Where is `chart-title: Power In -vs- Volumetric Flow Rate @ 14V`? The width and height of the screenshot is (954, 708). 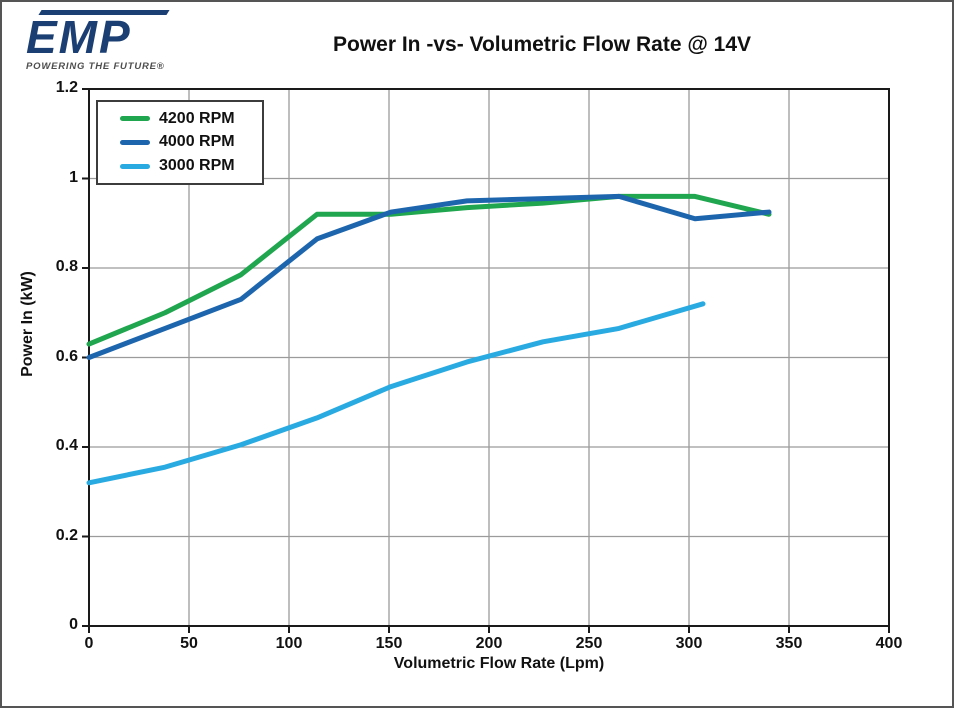 chart-title: Power In -vs- Volumetric Flow Rate @ 14V is located at coordinates (542, 44).